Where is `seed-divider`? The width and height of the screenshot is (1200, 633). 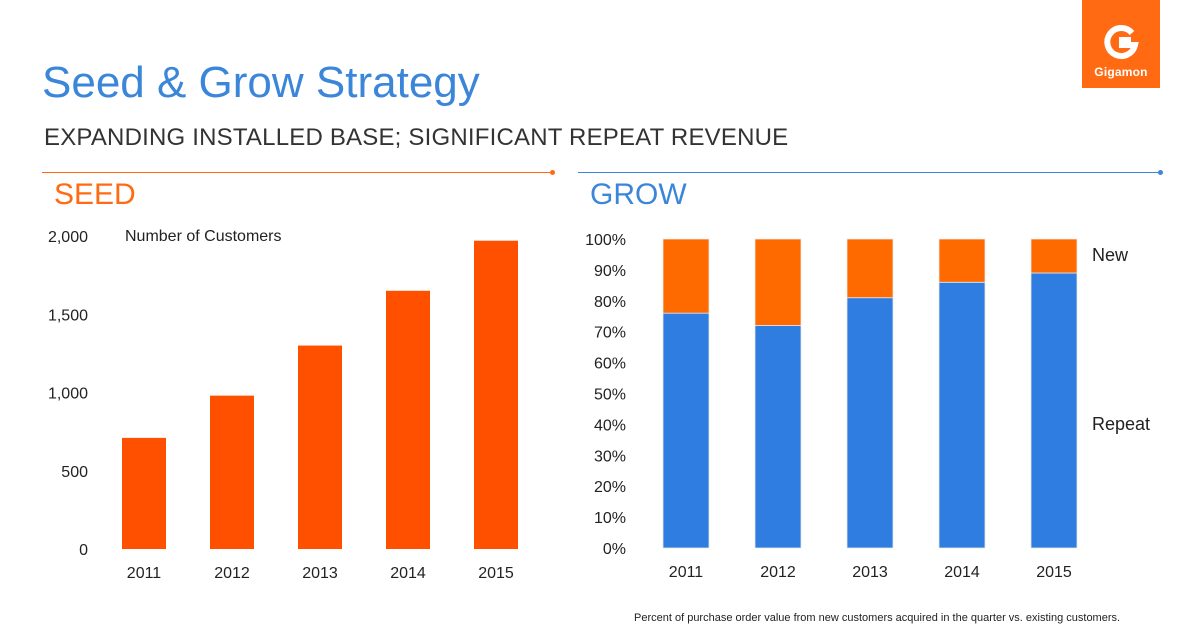
seed-divider is located at coordinates (298, 172).